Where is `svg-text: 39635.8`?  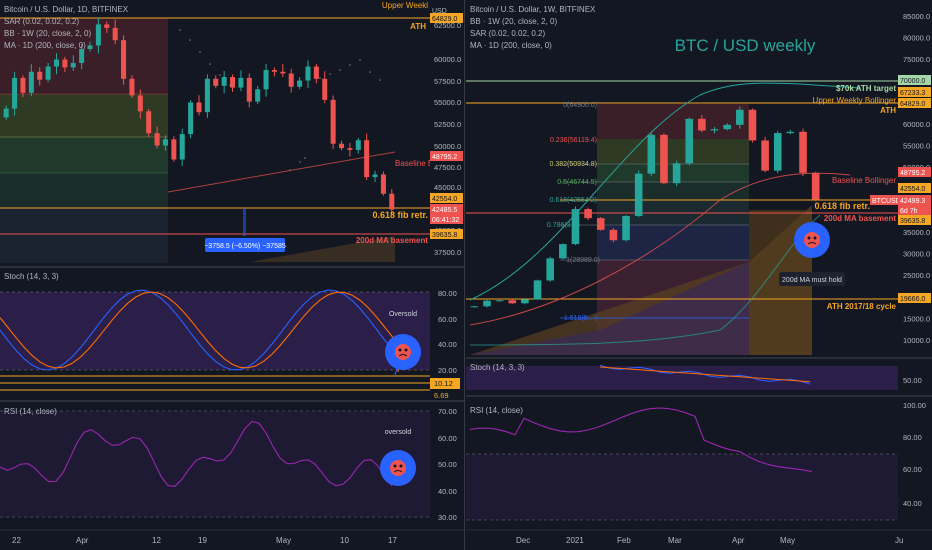
svg-text: 39635.8 is located at coordinates (444, 235).